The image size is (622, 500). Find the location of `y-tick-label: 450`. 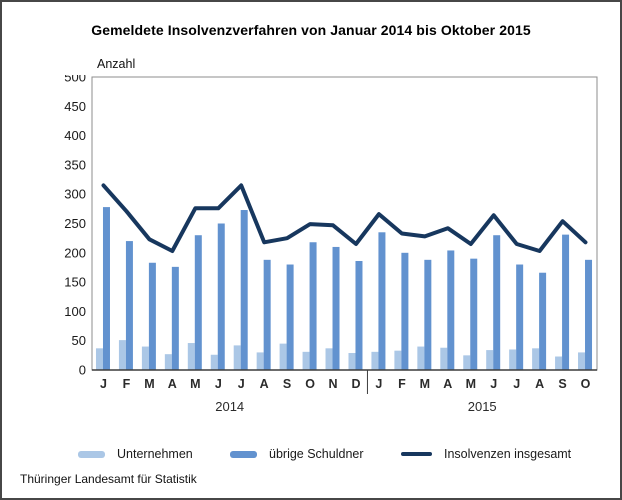

y-tick-label: 450 is located at coordinates (75, 106).